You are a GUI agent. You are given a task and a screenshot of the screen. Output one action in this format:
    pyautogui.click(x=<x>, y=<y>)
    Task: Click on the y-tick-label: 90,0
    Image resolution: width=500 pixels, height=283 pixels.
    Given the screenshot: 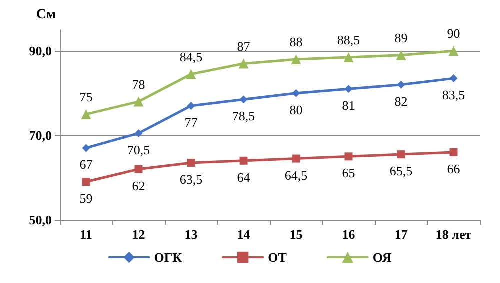 What is the action you would take?
    pyautogui.click(x=40, y=51)
    